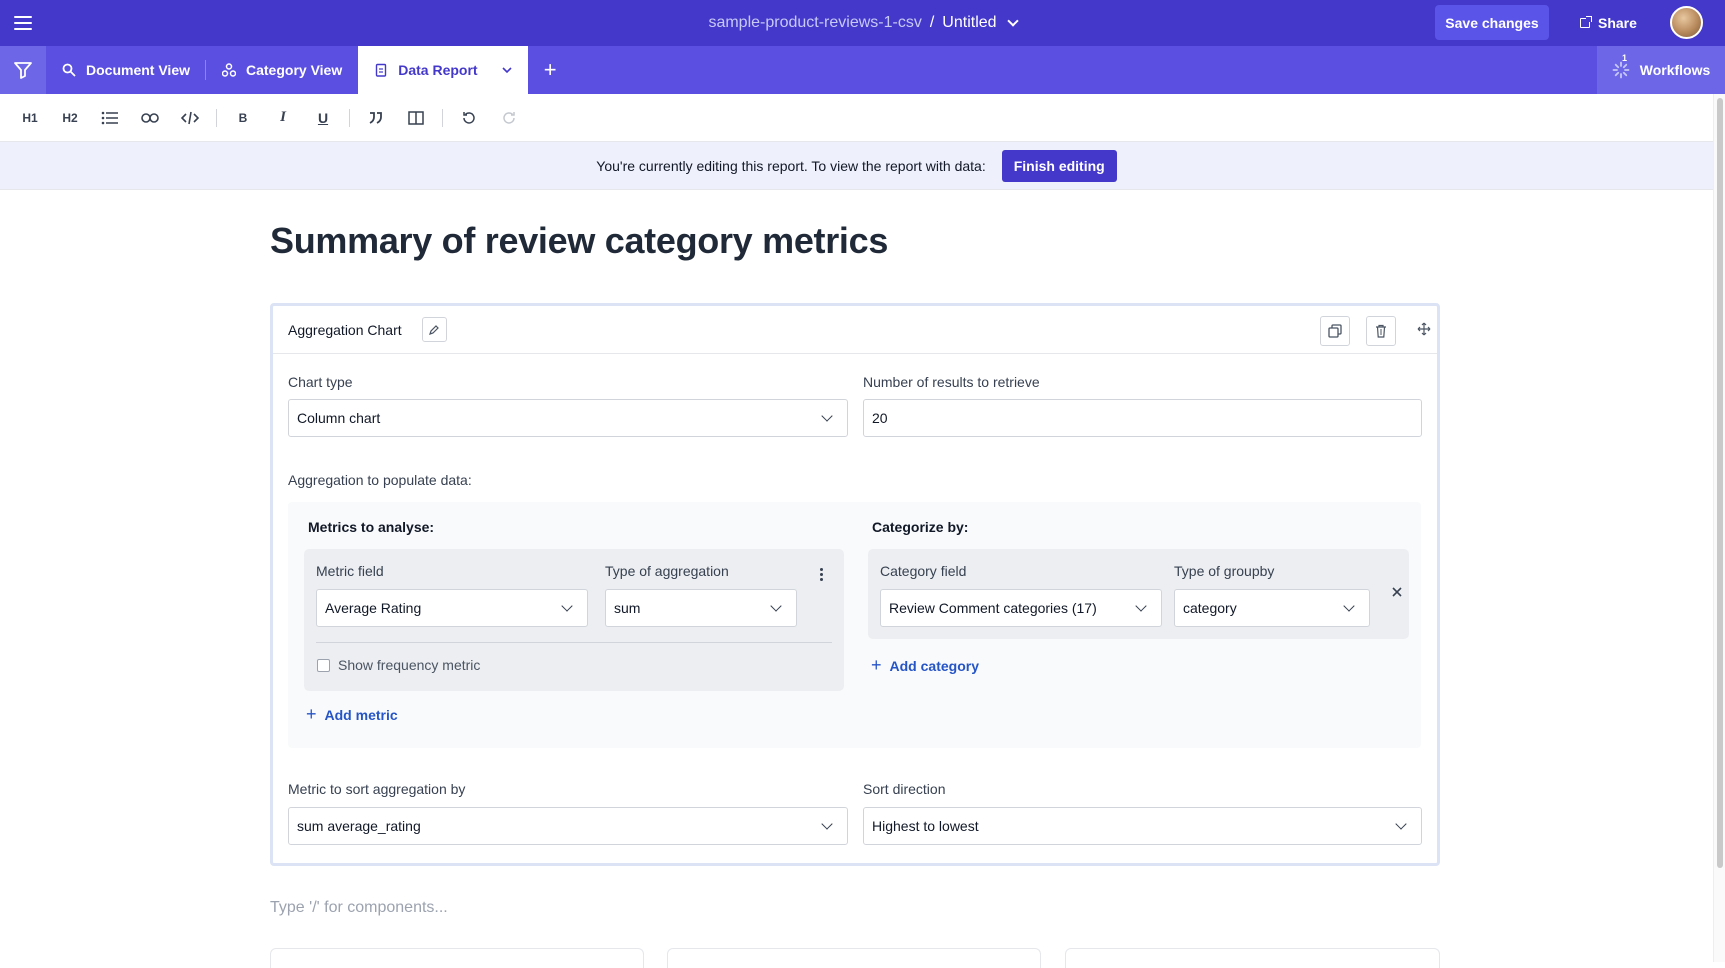  Describe the element at coordinates (934, 665) in the screenshot. I see `add-category-label: Add category` at that location.